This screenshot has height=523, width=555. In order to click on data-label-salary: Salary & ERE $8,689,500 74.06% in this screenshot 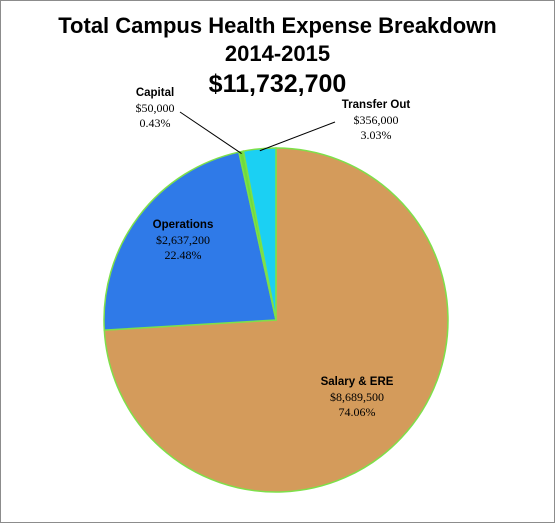, I will do `click(357, 397)`.